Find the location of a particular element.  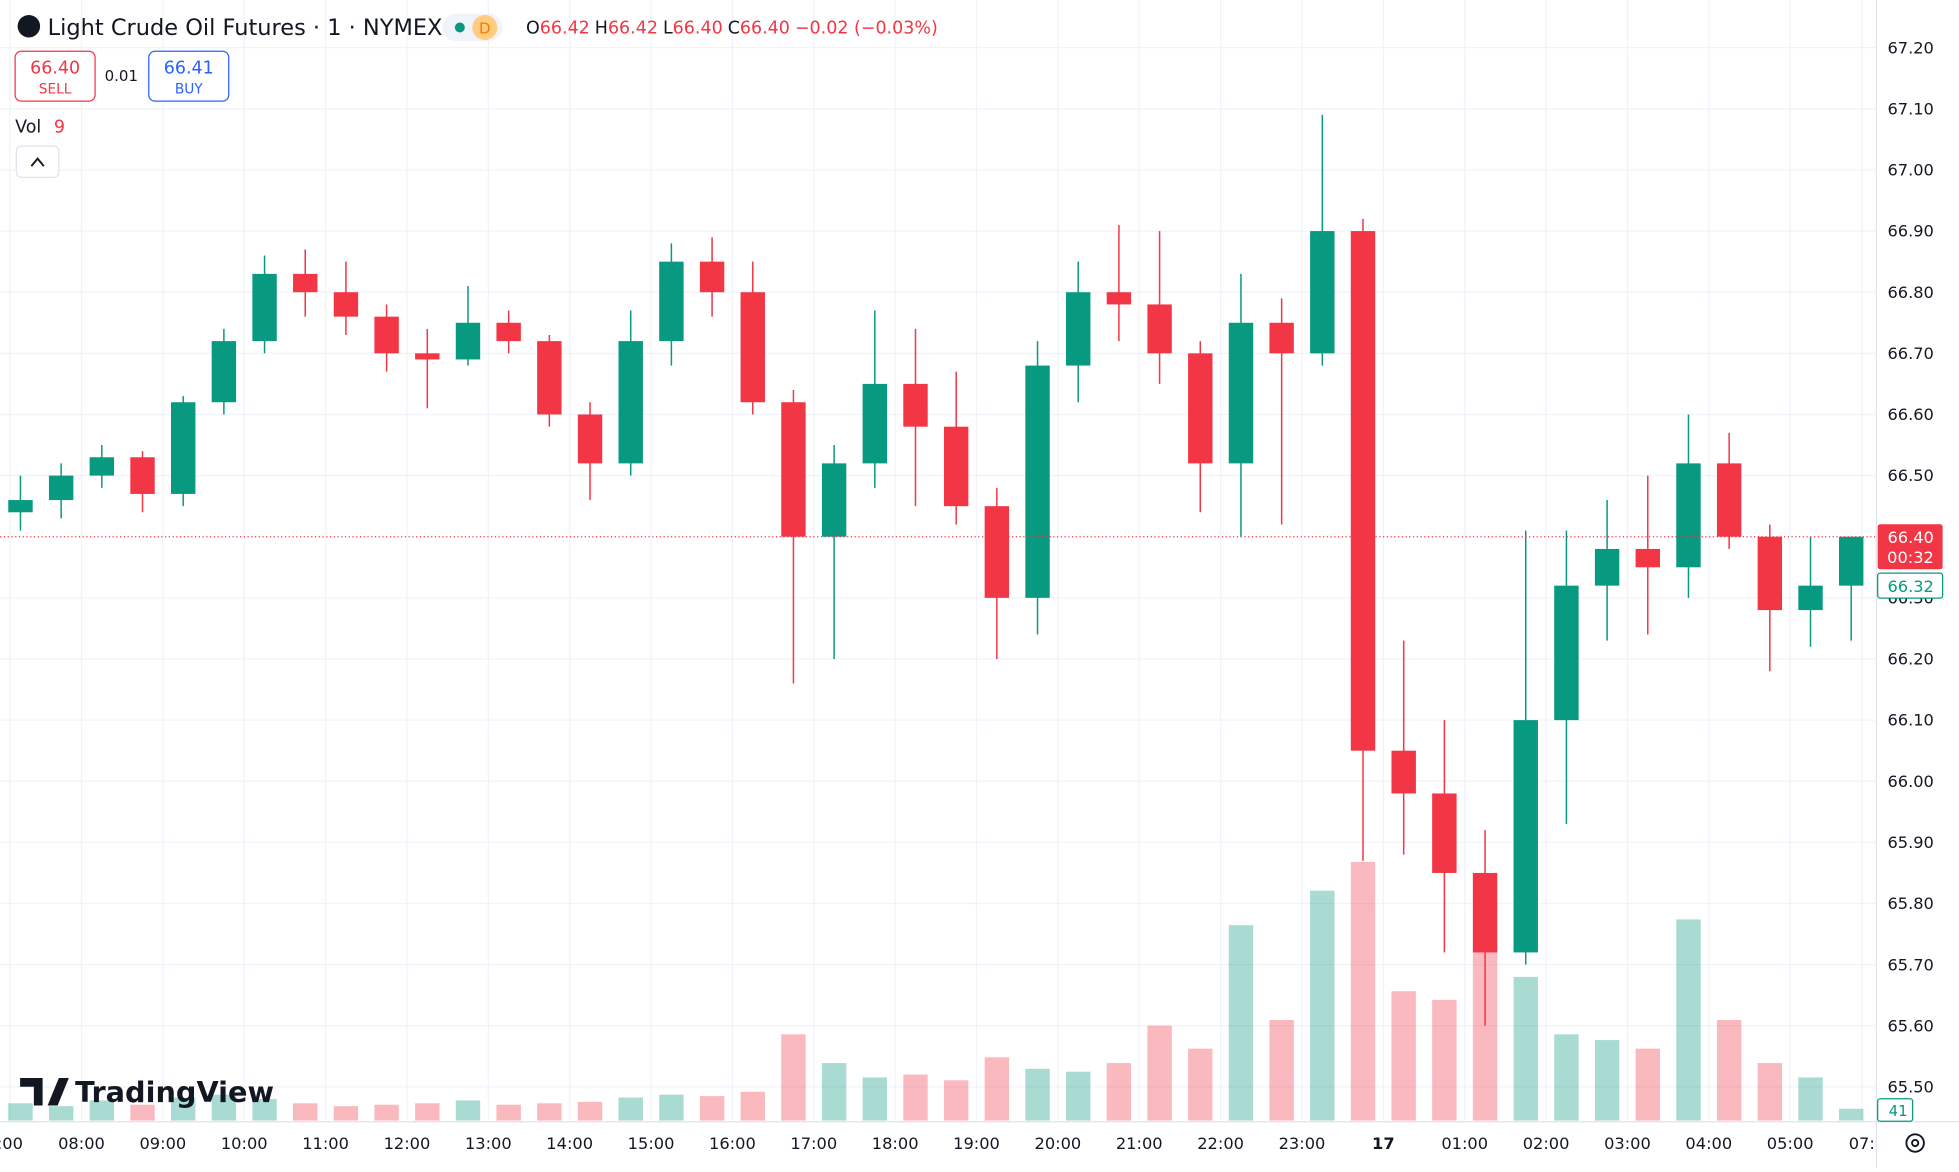

x-tick-label: 11:00 is located at coordinates (325, 1143).